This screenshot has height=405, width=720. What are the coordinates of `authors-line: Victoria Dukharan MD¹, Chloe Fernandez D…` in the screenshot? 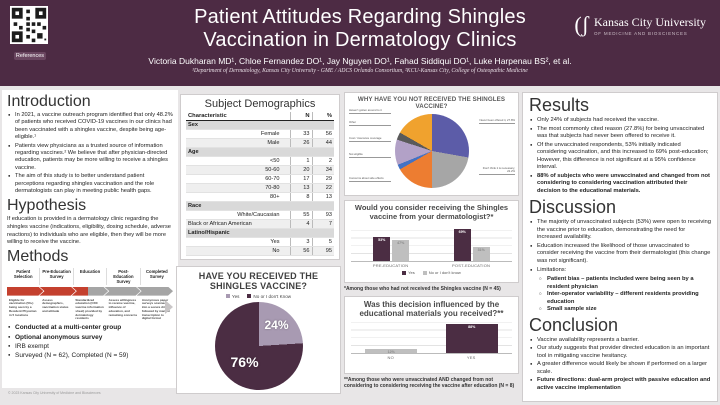 It's located at (360, 61).